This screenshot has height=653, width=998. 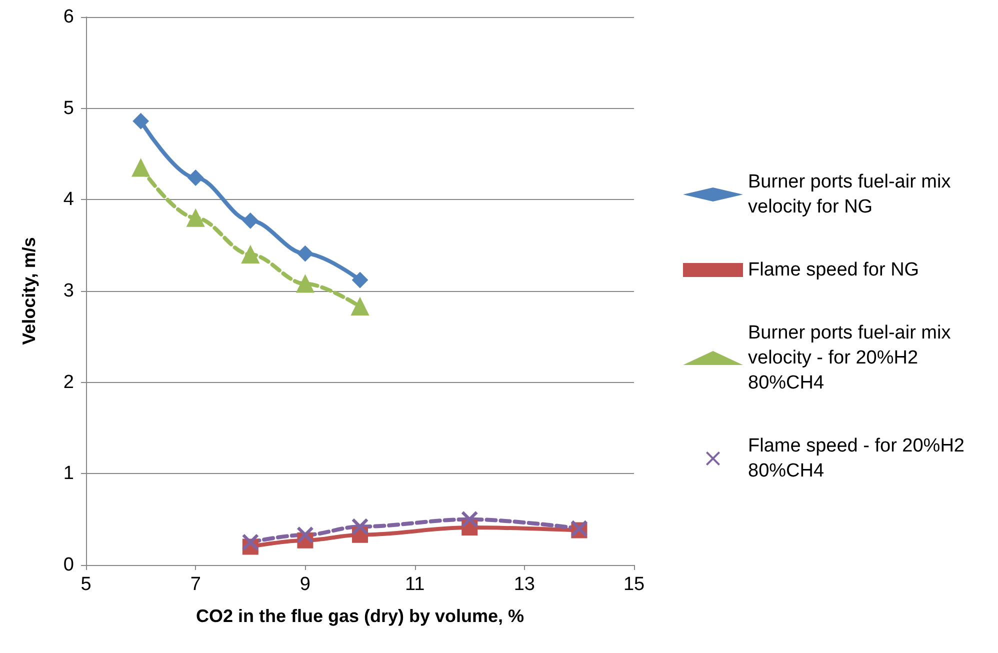 What do you see at coordinates (524, 584) in the screenshot?
I see `x-tick-label: 13` at bounding box center [524, 584].